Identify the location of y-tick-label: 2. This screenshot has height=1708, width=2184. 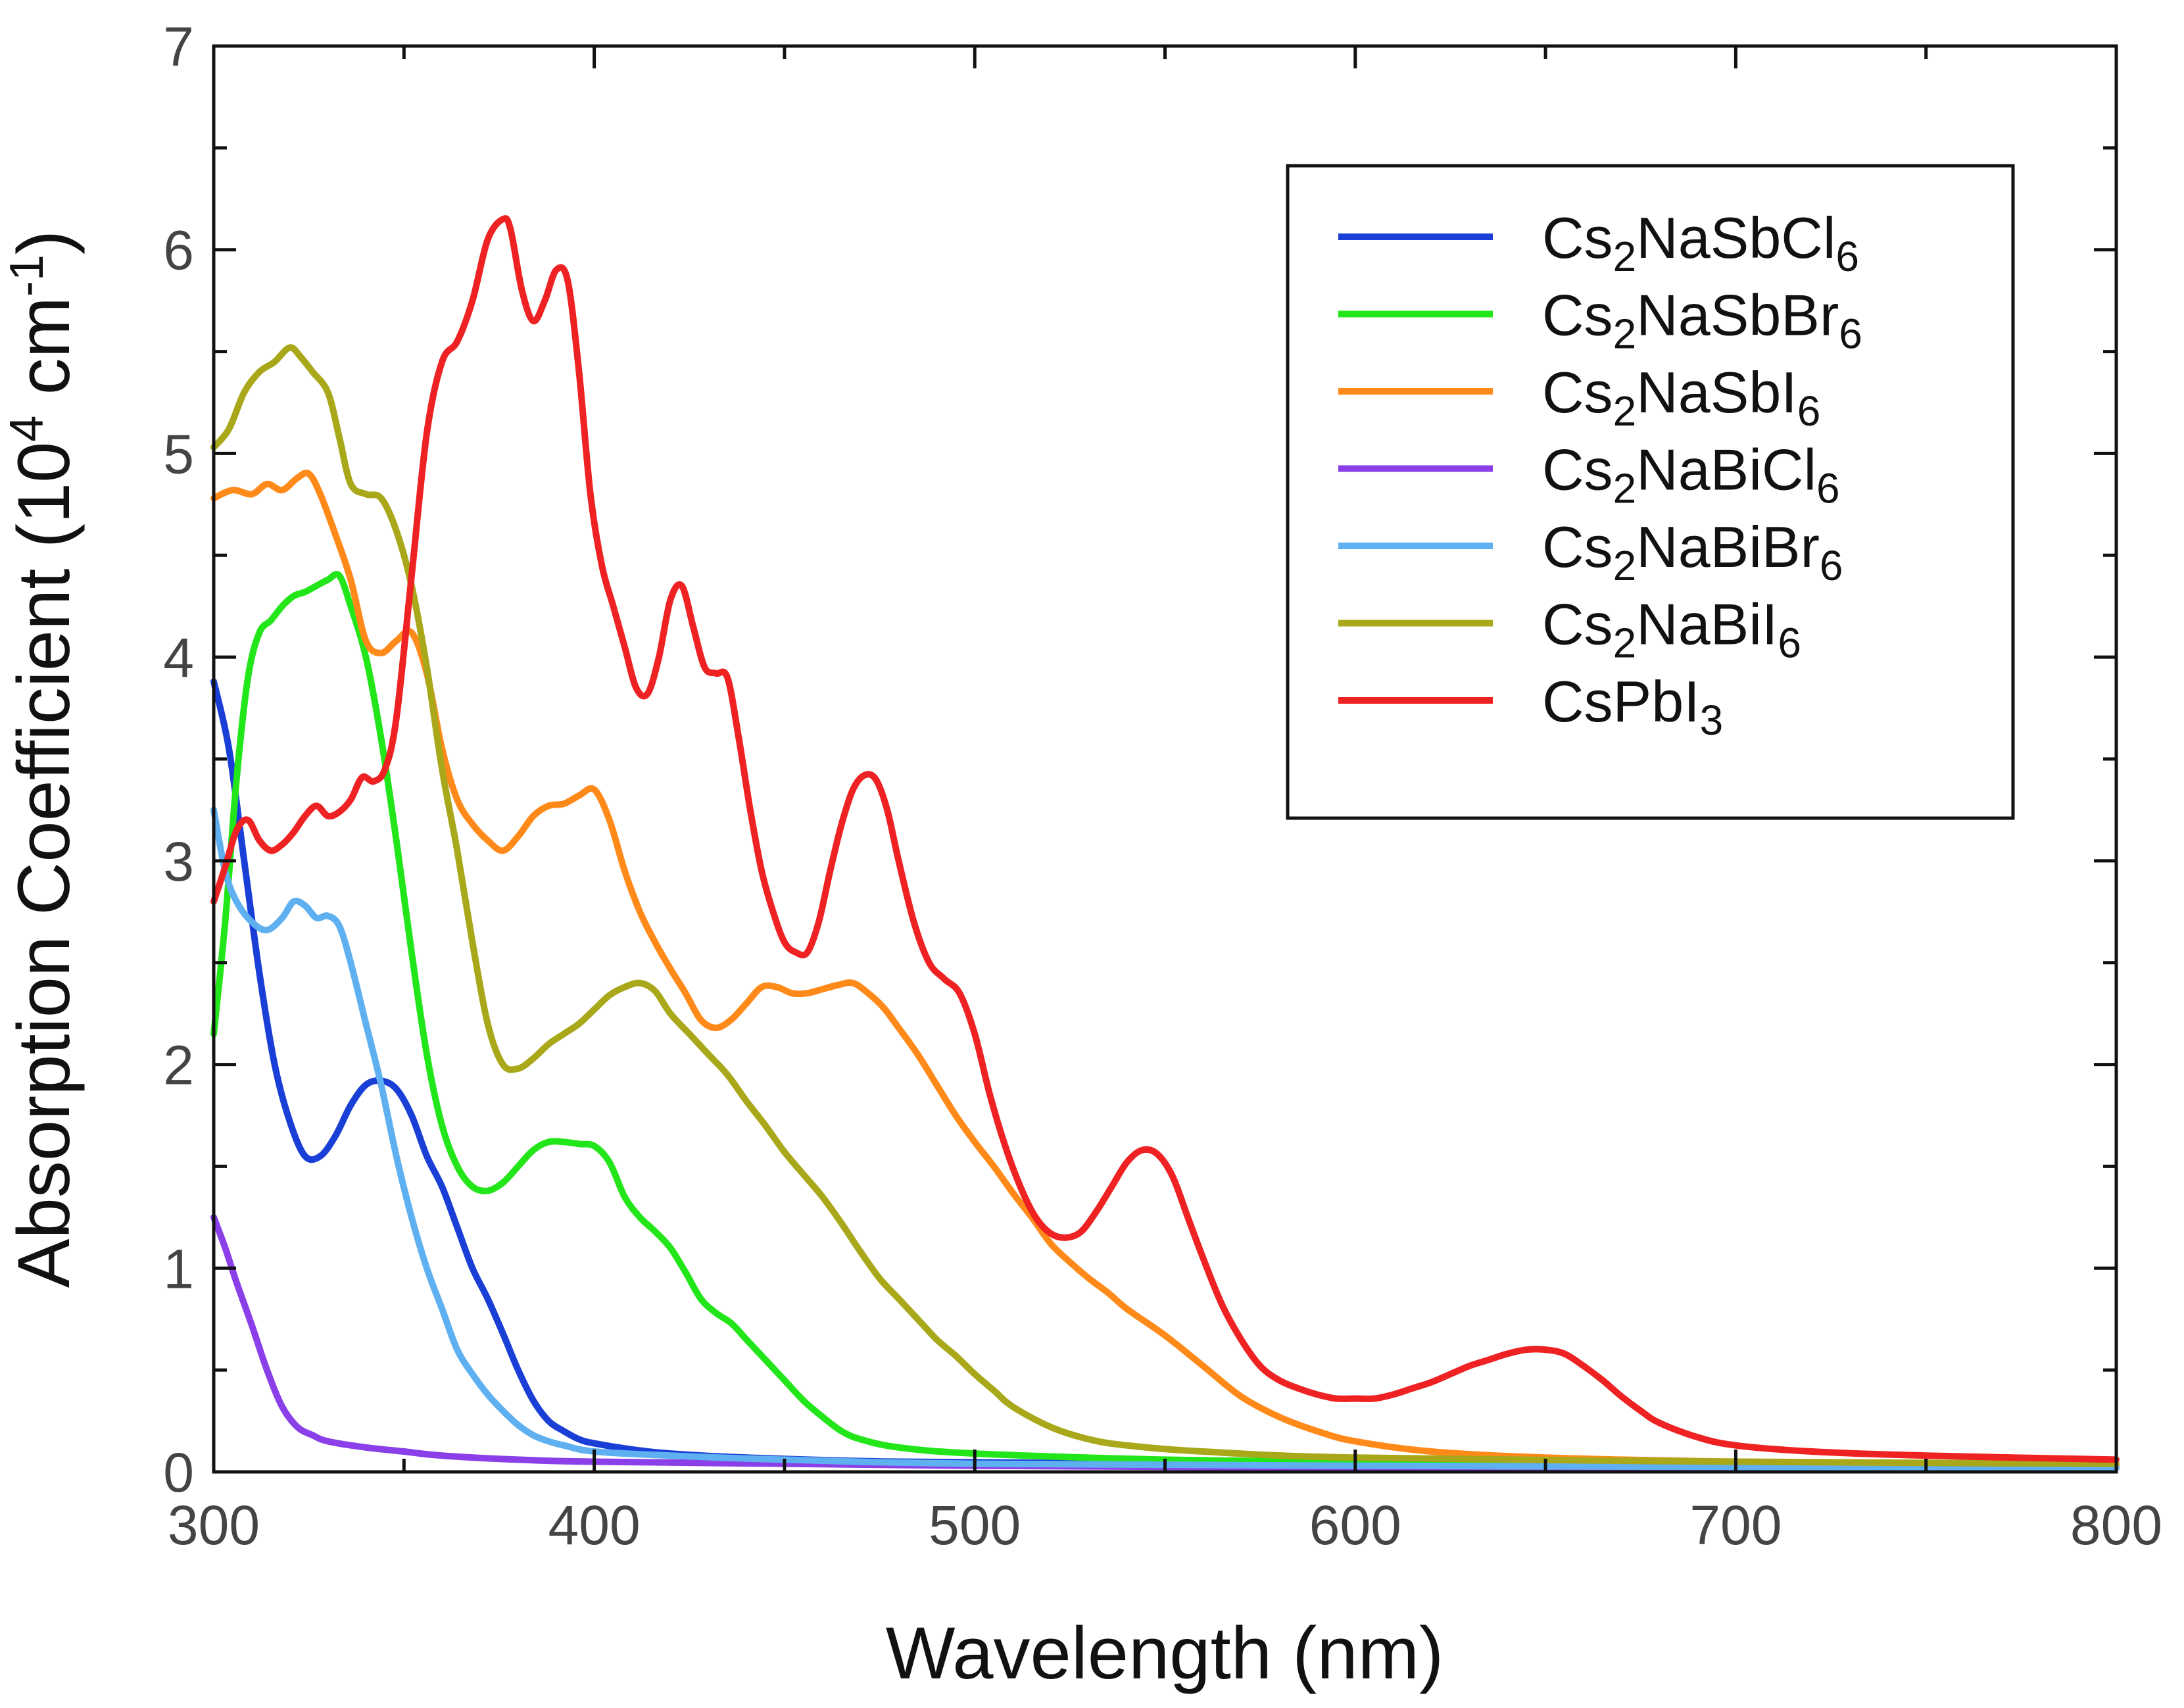
(178, 1065).